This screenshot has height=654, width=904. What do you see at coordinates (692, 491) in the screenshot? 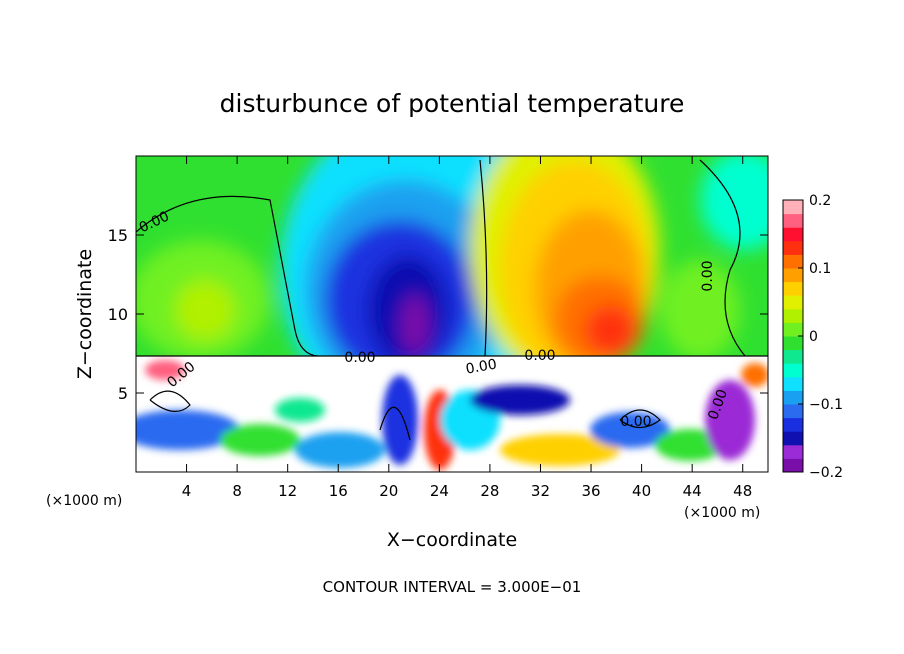
I see `x-tick-label: 44` at bounding box center [692, 491].